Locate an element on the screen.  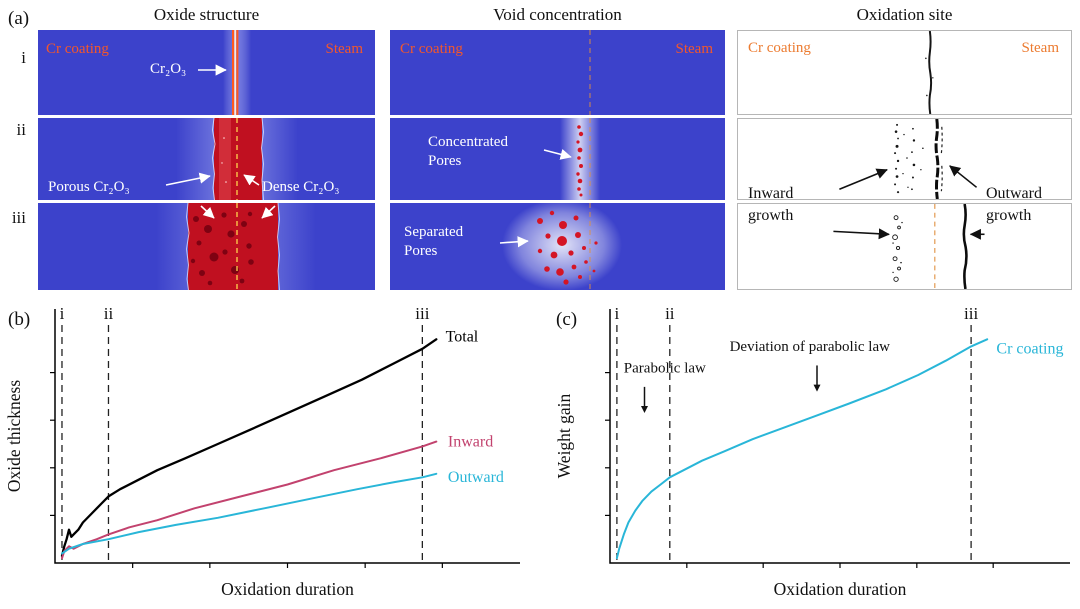
oxidation-site-row-i: Cr coating Steam is located at coordinates (904, 72).